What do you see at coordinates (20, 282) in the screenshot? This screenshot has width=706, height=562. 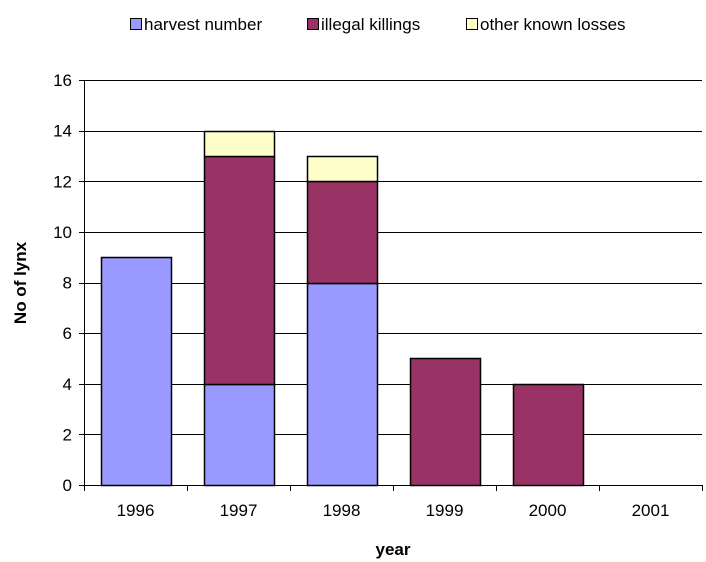 I see `y-axis-title: No of lynx` at bounding box center [20, 282].